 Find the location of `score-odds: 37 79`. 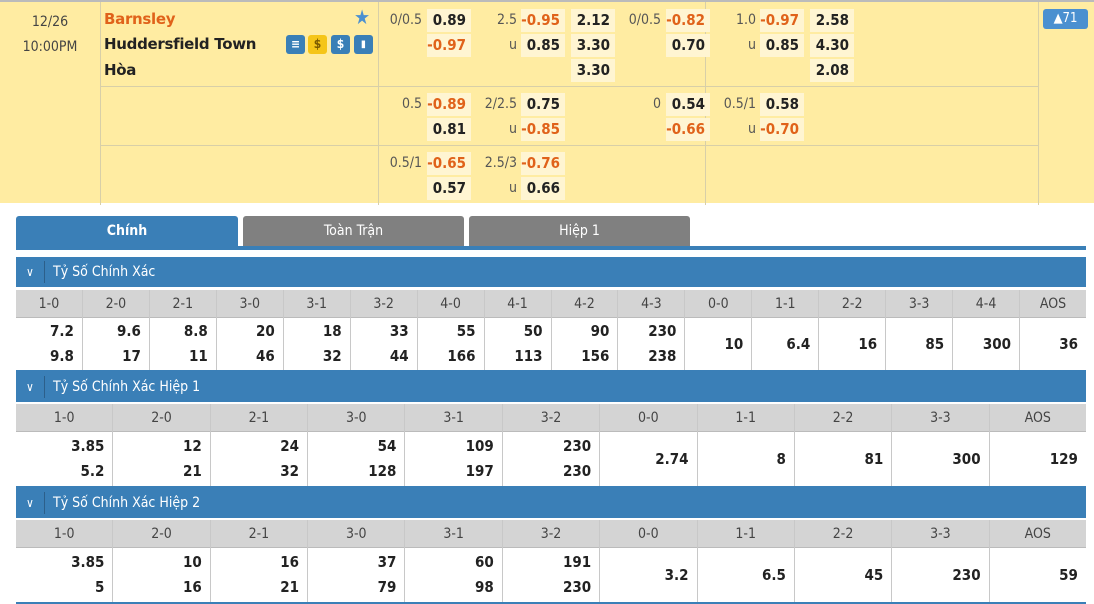

score-odds: 37 79 is located at coordinates (356, 575).